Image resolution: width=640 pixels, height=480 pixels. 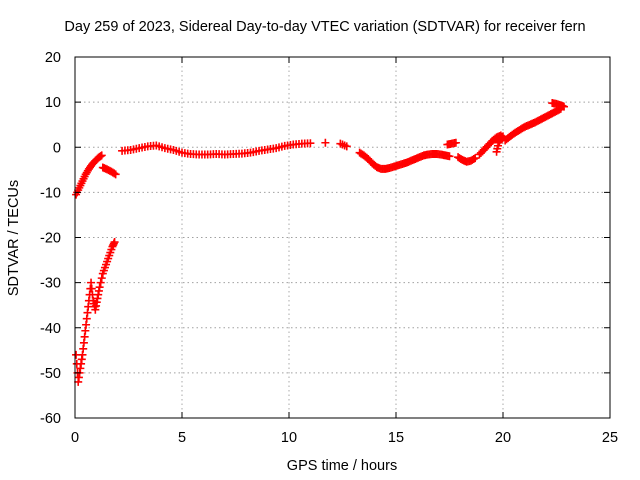 I want to click on y-tick-label: 20, so click(x=53, y=58).